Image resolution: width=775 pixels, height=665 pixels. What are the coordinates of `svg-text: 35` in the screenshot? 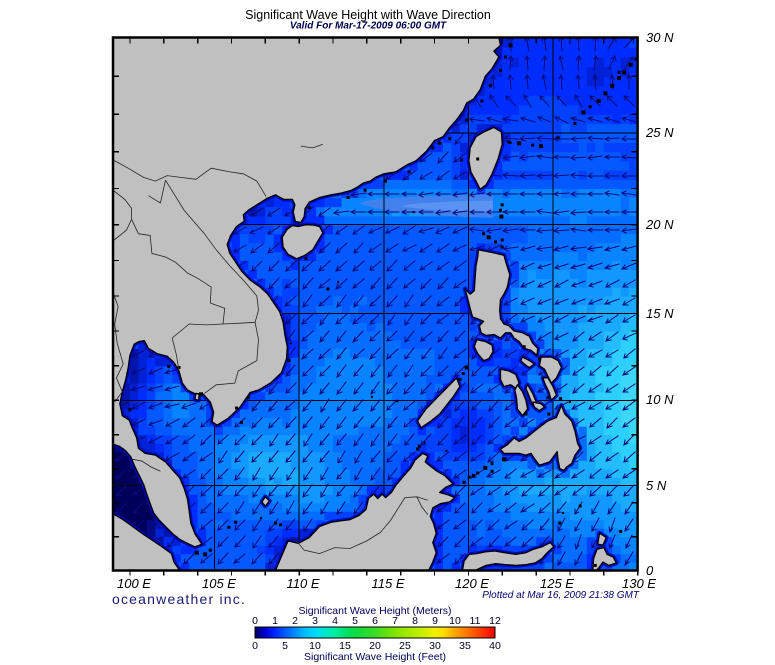 It's located at (465, 646).